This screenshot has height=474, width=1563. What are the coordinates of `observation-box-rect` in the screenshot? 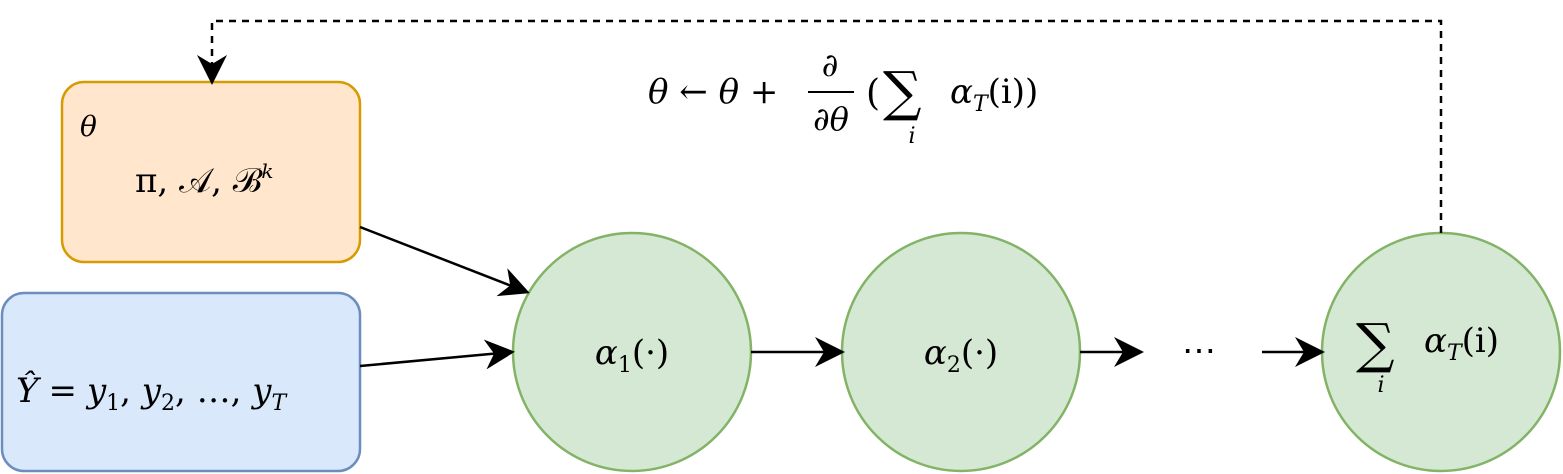 It's located at (181, 382).